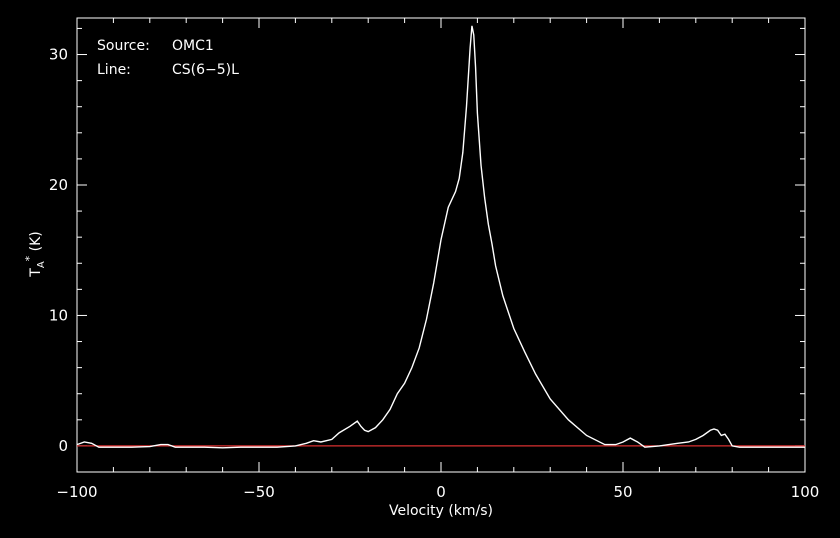 The height and width of the screenshot is (538, 840). Describe the element at coordinates (441, 492) in the screenshot. I see `x-tick-label: 0` at that location.